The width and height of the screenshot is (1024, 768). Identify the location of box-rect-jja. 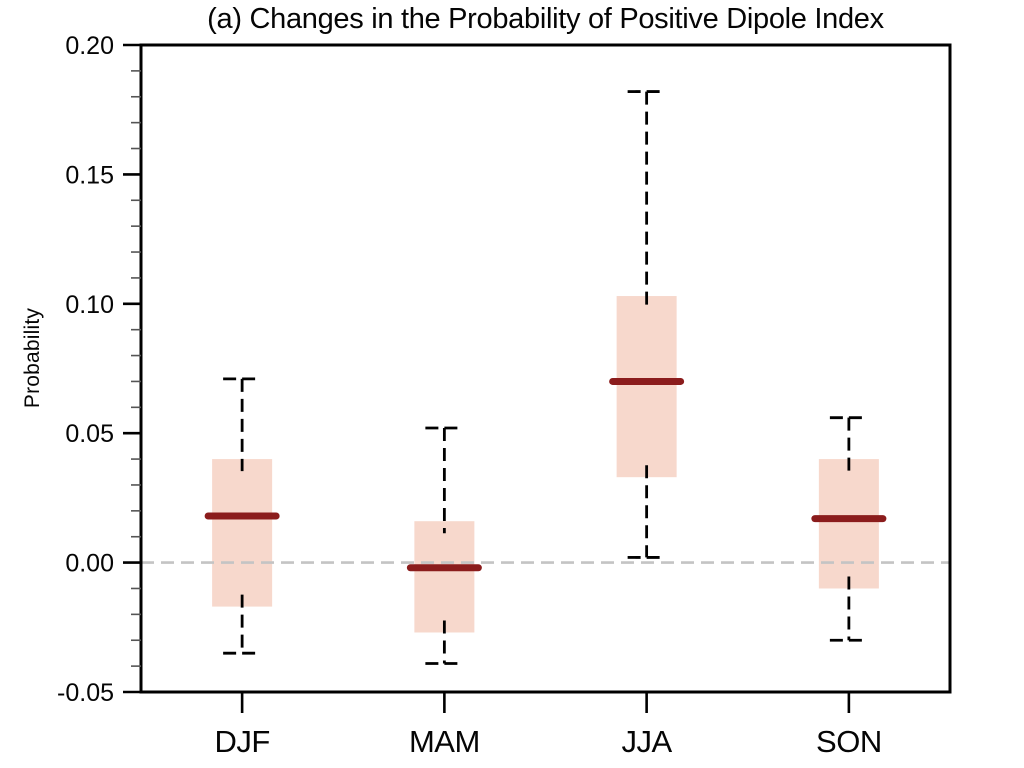
(646, 387).